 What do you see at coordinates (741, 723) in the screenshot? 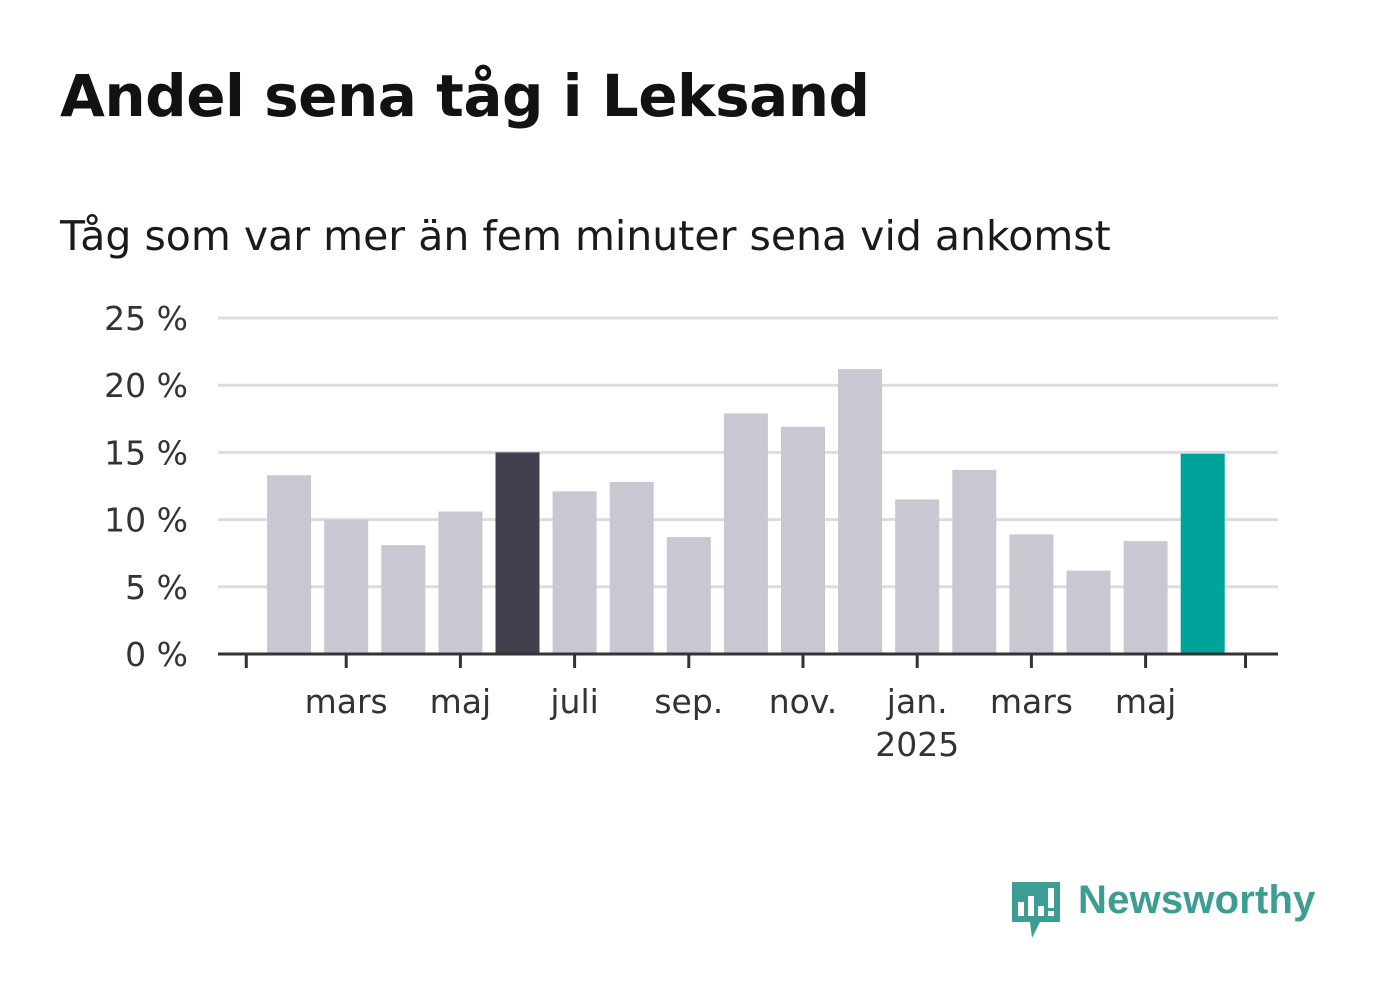
I see `x-axis-tick-labels: mars maj juli sep. nov. jan. 2025 mars maj` at bounding box center [741, 723].